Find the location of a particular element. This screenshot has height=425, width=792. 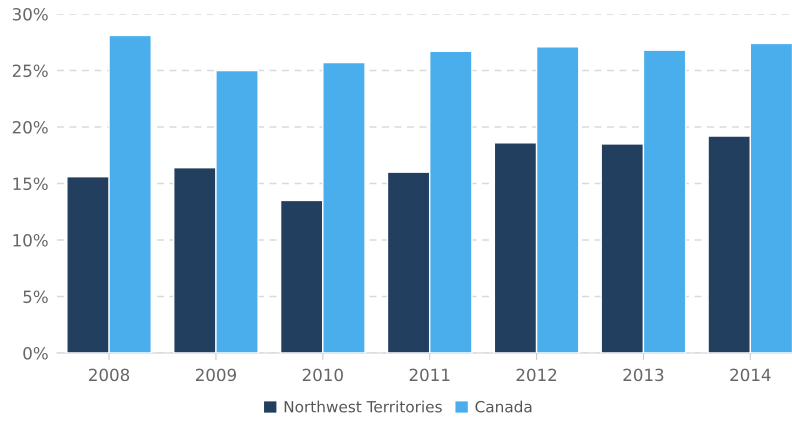

y-tick-label: 10% is located at coordinates (30, 240).